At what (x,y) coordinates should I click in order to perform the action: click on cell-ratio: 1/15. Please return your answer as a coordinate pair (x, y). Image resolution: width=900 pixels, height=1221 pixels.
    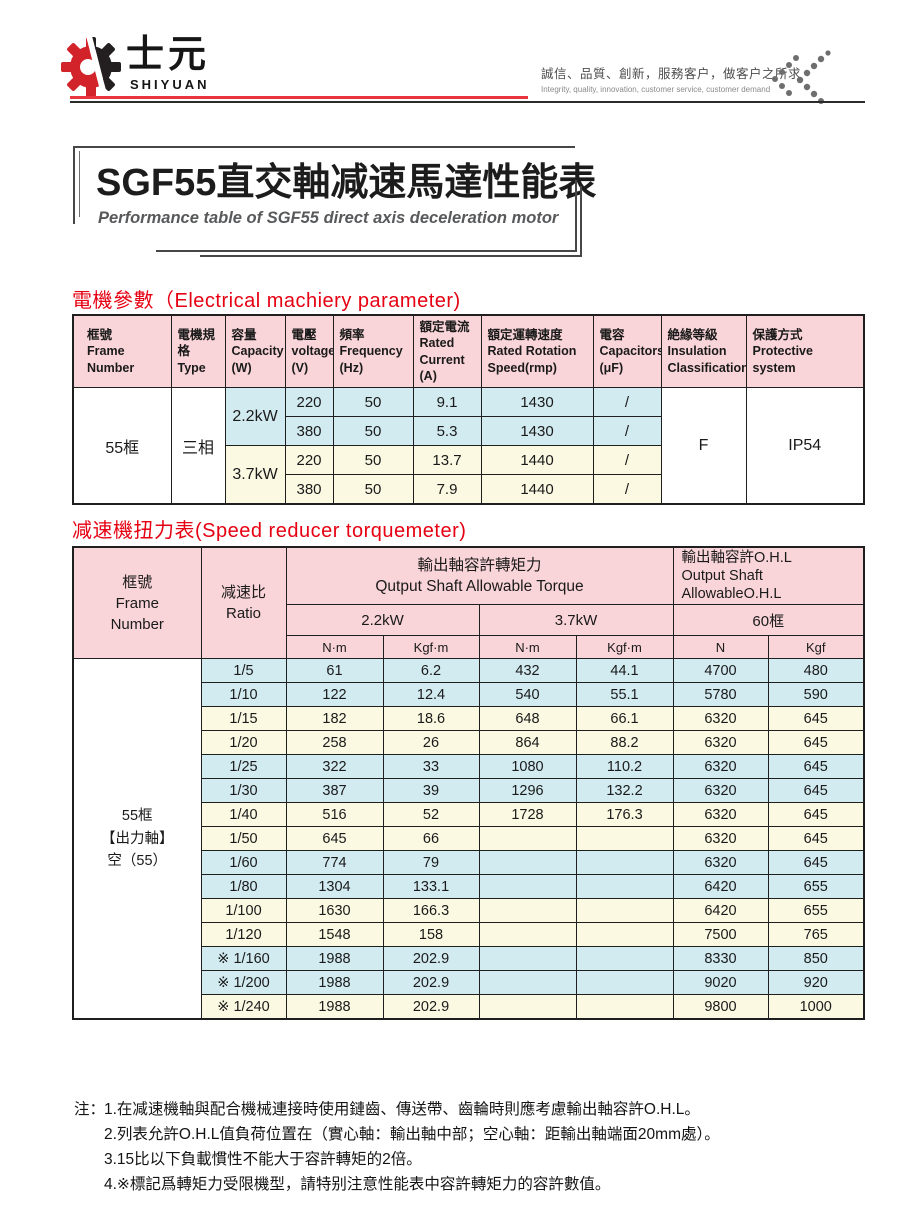
    Looking at the image, I should click on (243, 719).